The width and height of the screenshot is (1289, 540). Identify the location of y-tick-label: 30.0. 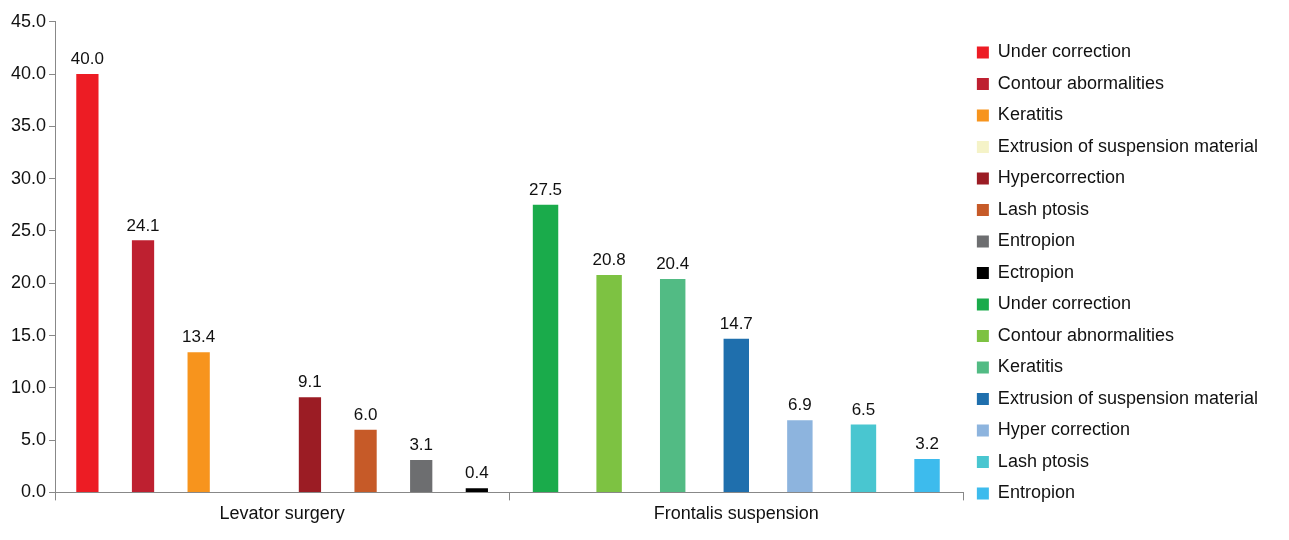
(28, 177).